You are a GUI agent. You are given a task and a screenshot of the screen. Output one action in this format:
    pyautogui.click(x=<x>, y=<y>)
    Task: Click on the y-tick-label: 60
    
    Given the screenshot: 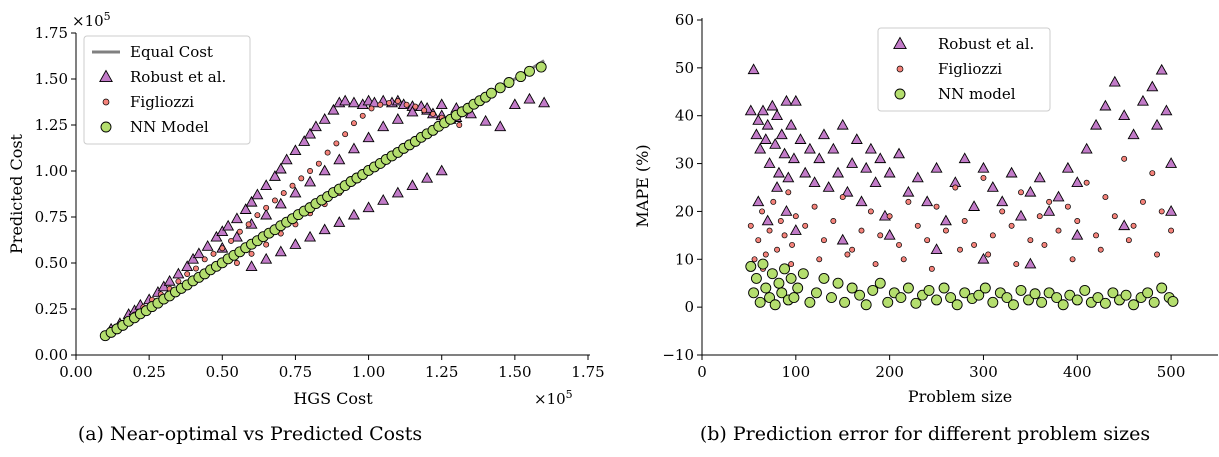 What is the action you would take?
    pyautogui.click(x=684, y=20)
    